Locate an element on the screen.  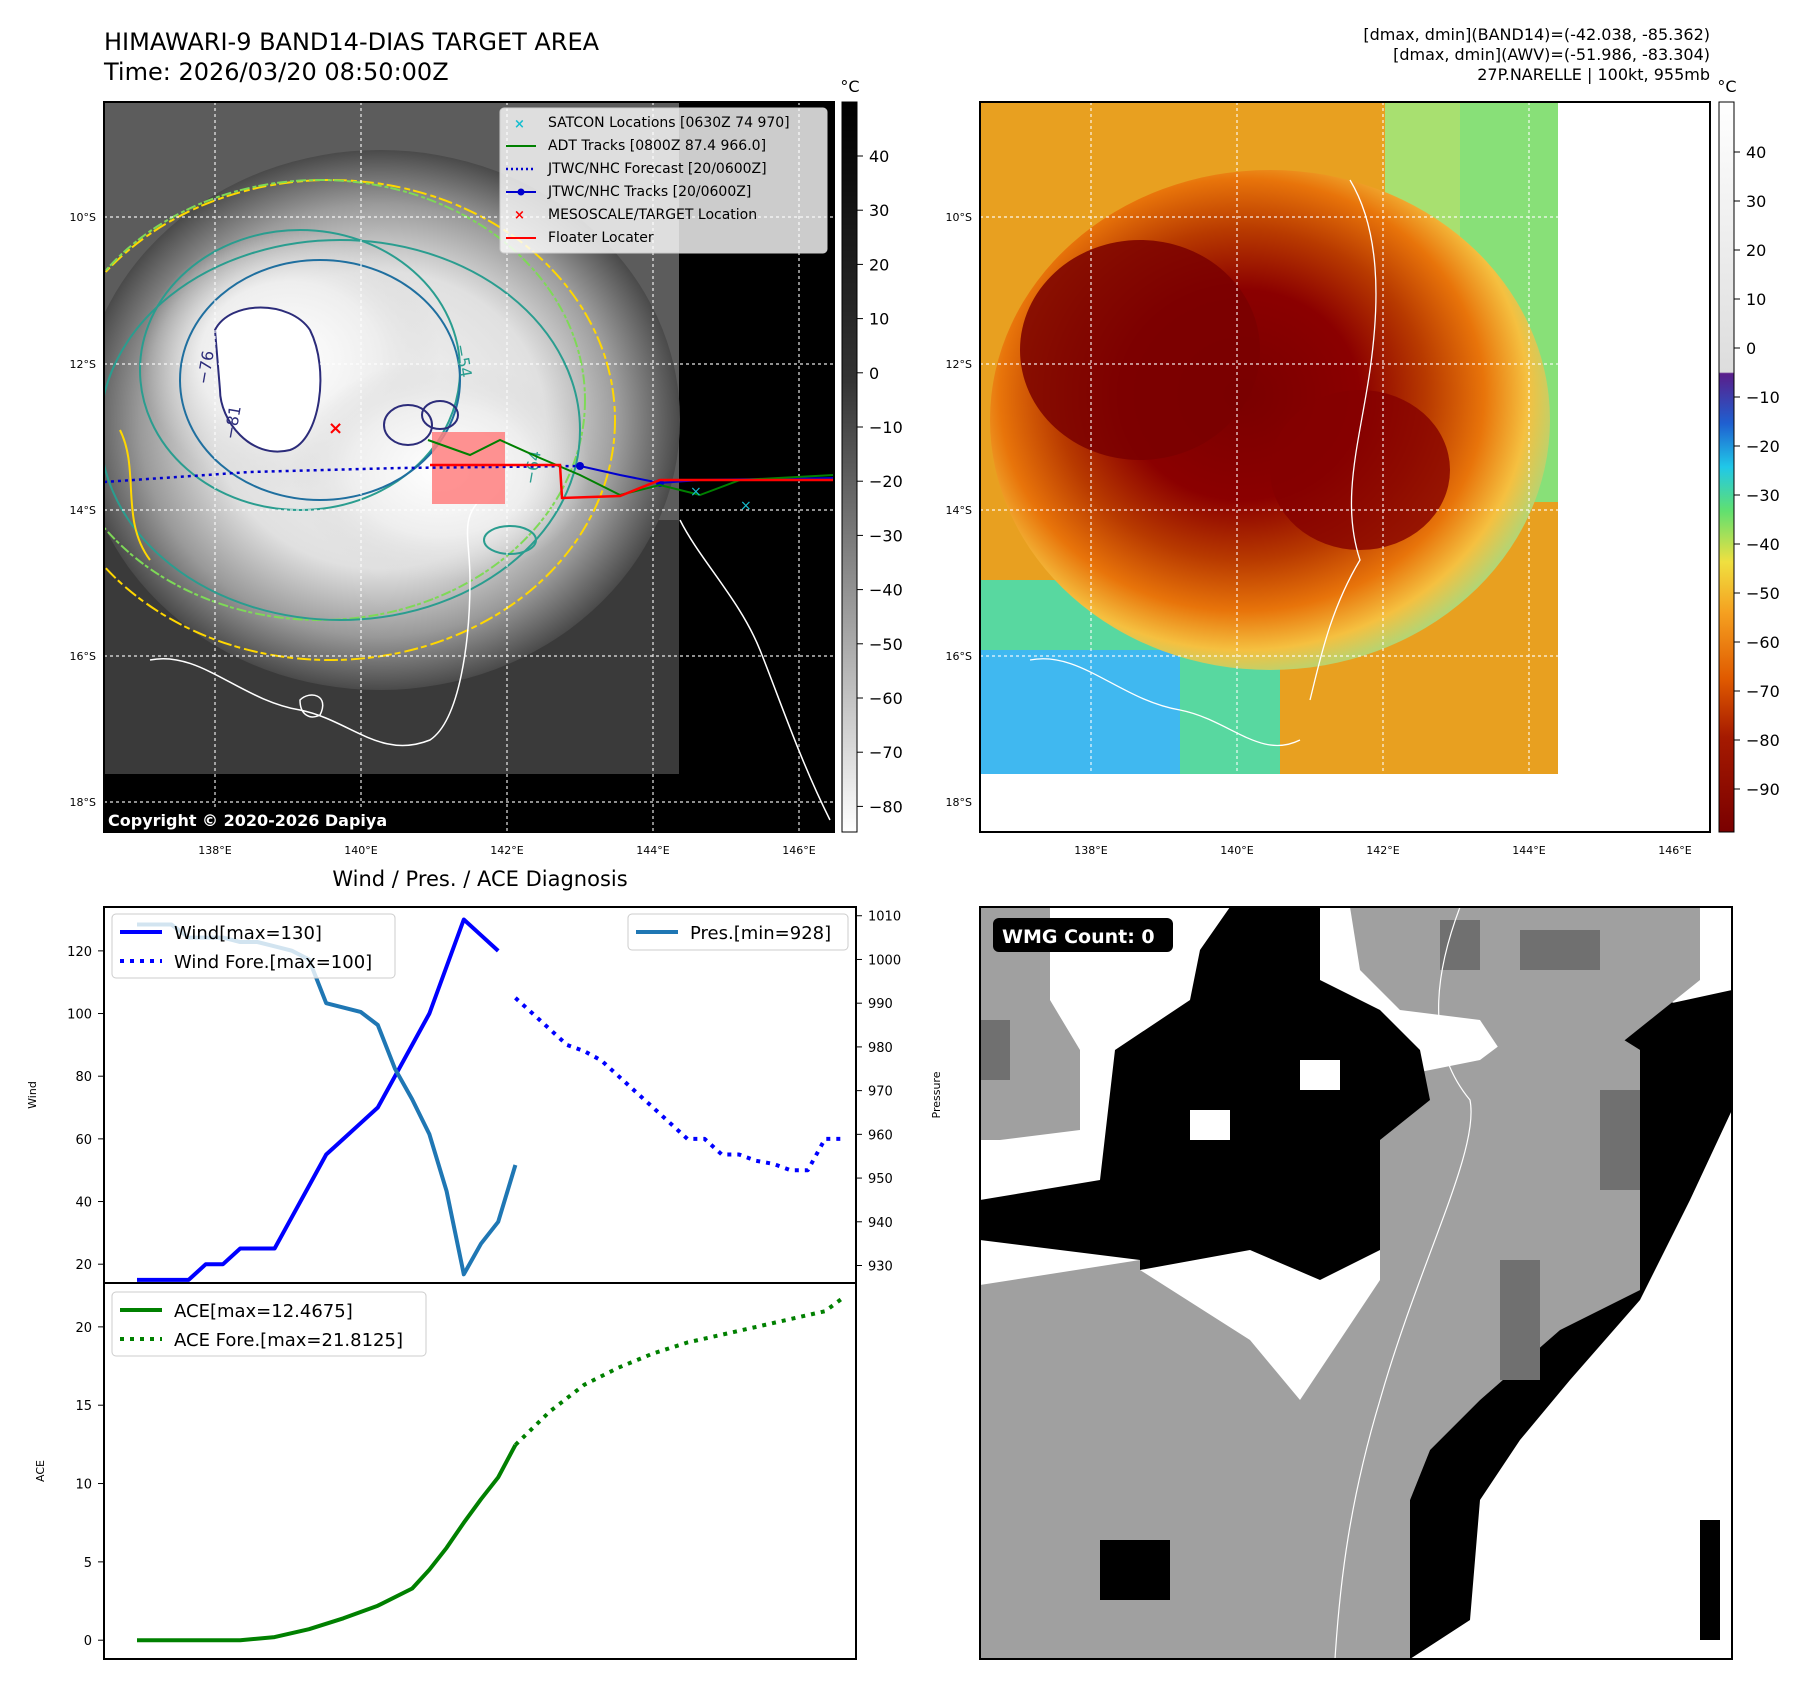
legend-item: ADT Tracks [0800Z 87.4 966.0] is located at coordinates (636, 146).